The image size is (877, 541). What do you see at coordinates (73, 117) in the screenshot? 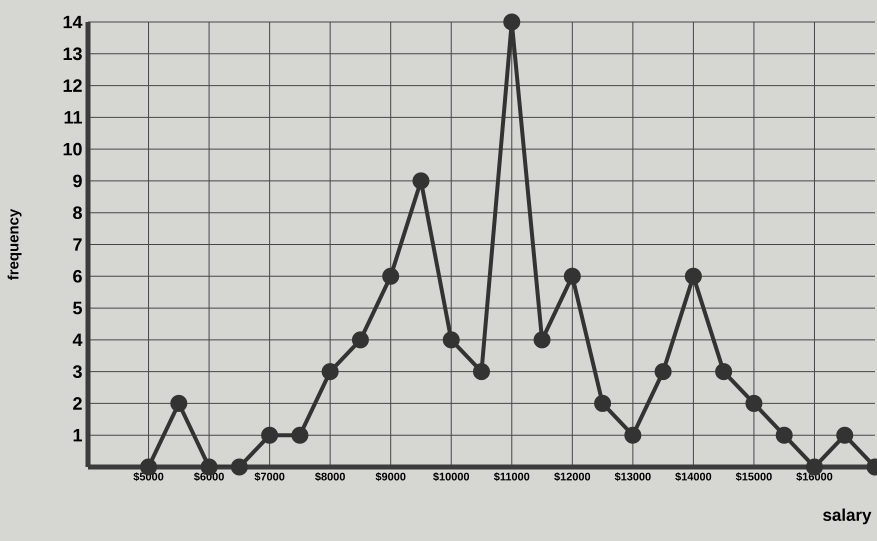
I see `y-tick-label: 11` at bounding box center [73, 117].